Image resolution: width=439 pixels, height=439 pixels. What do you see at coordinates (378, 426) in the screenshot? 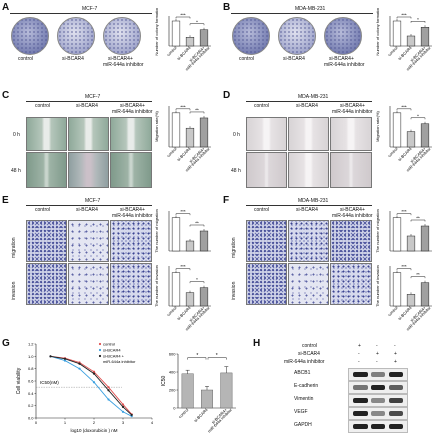
I see `blot-strip-gapdh` at bounding box center [378, 426].